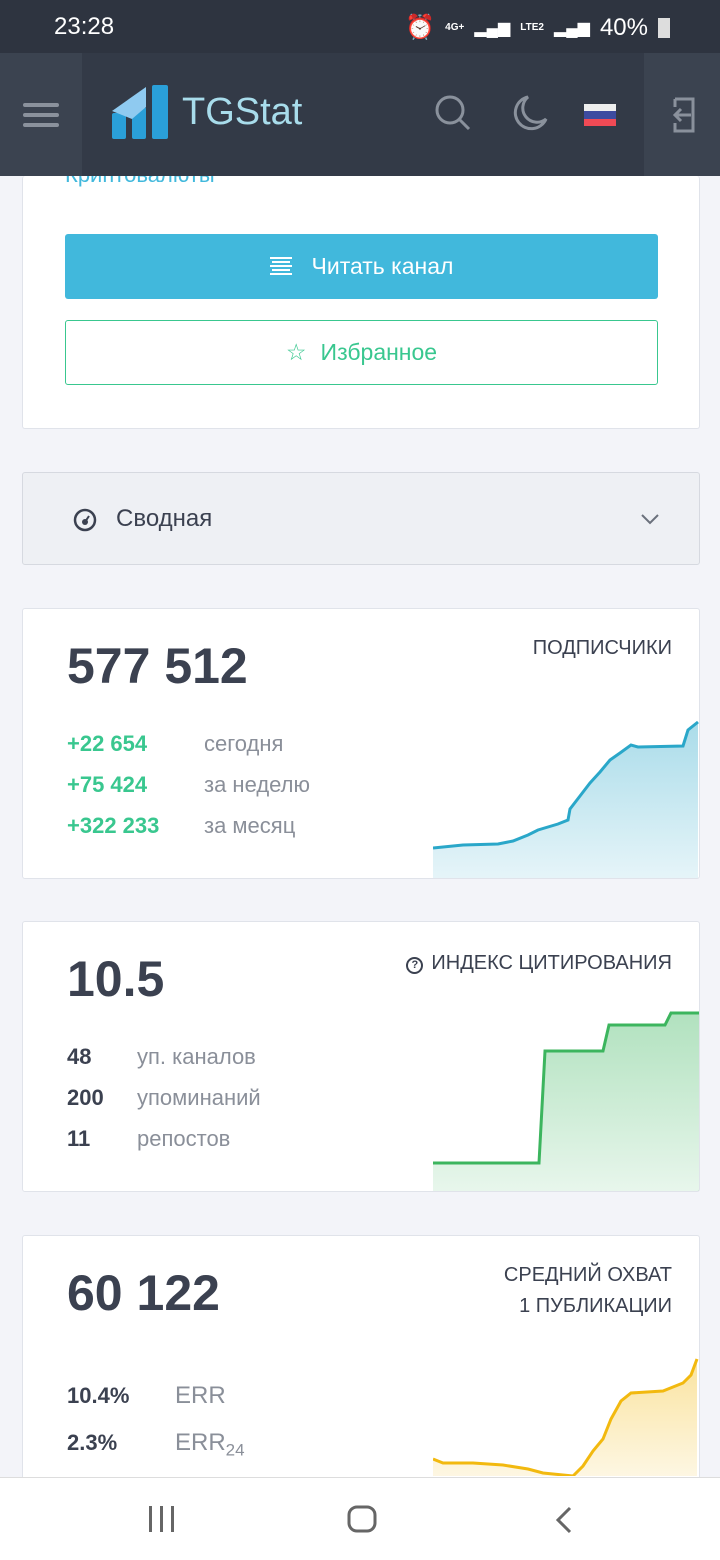 This screenshot has width=720, height=1560. What do you see at coordinates (143, 1293) in the screenshot?
I see `average-reach: 60 122` at bounding box center [143, 1293].